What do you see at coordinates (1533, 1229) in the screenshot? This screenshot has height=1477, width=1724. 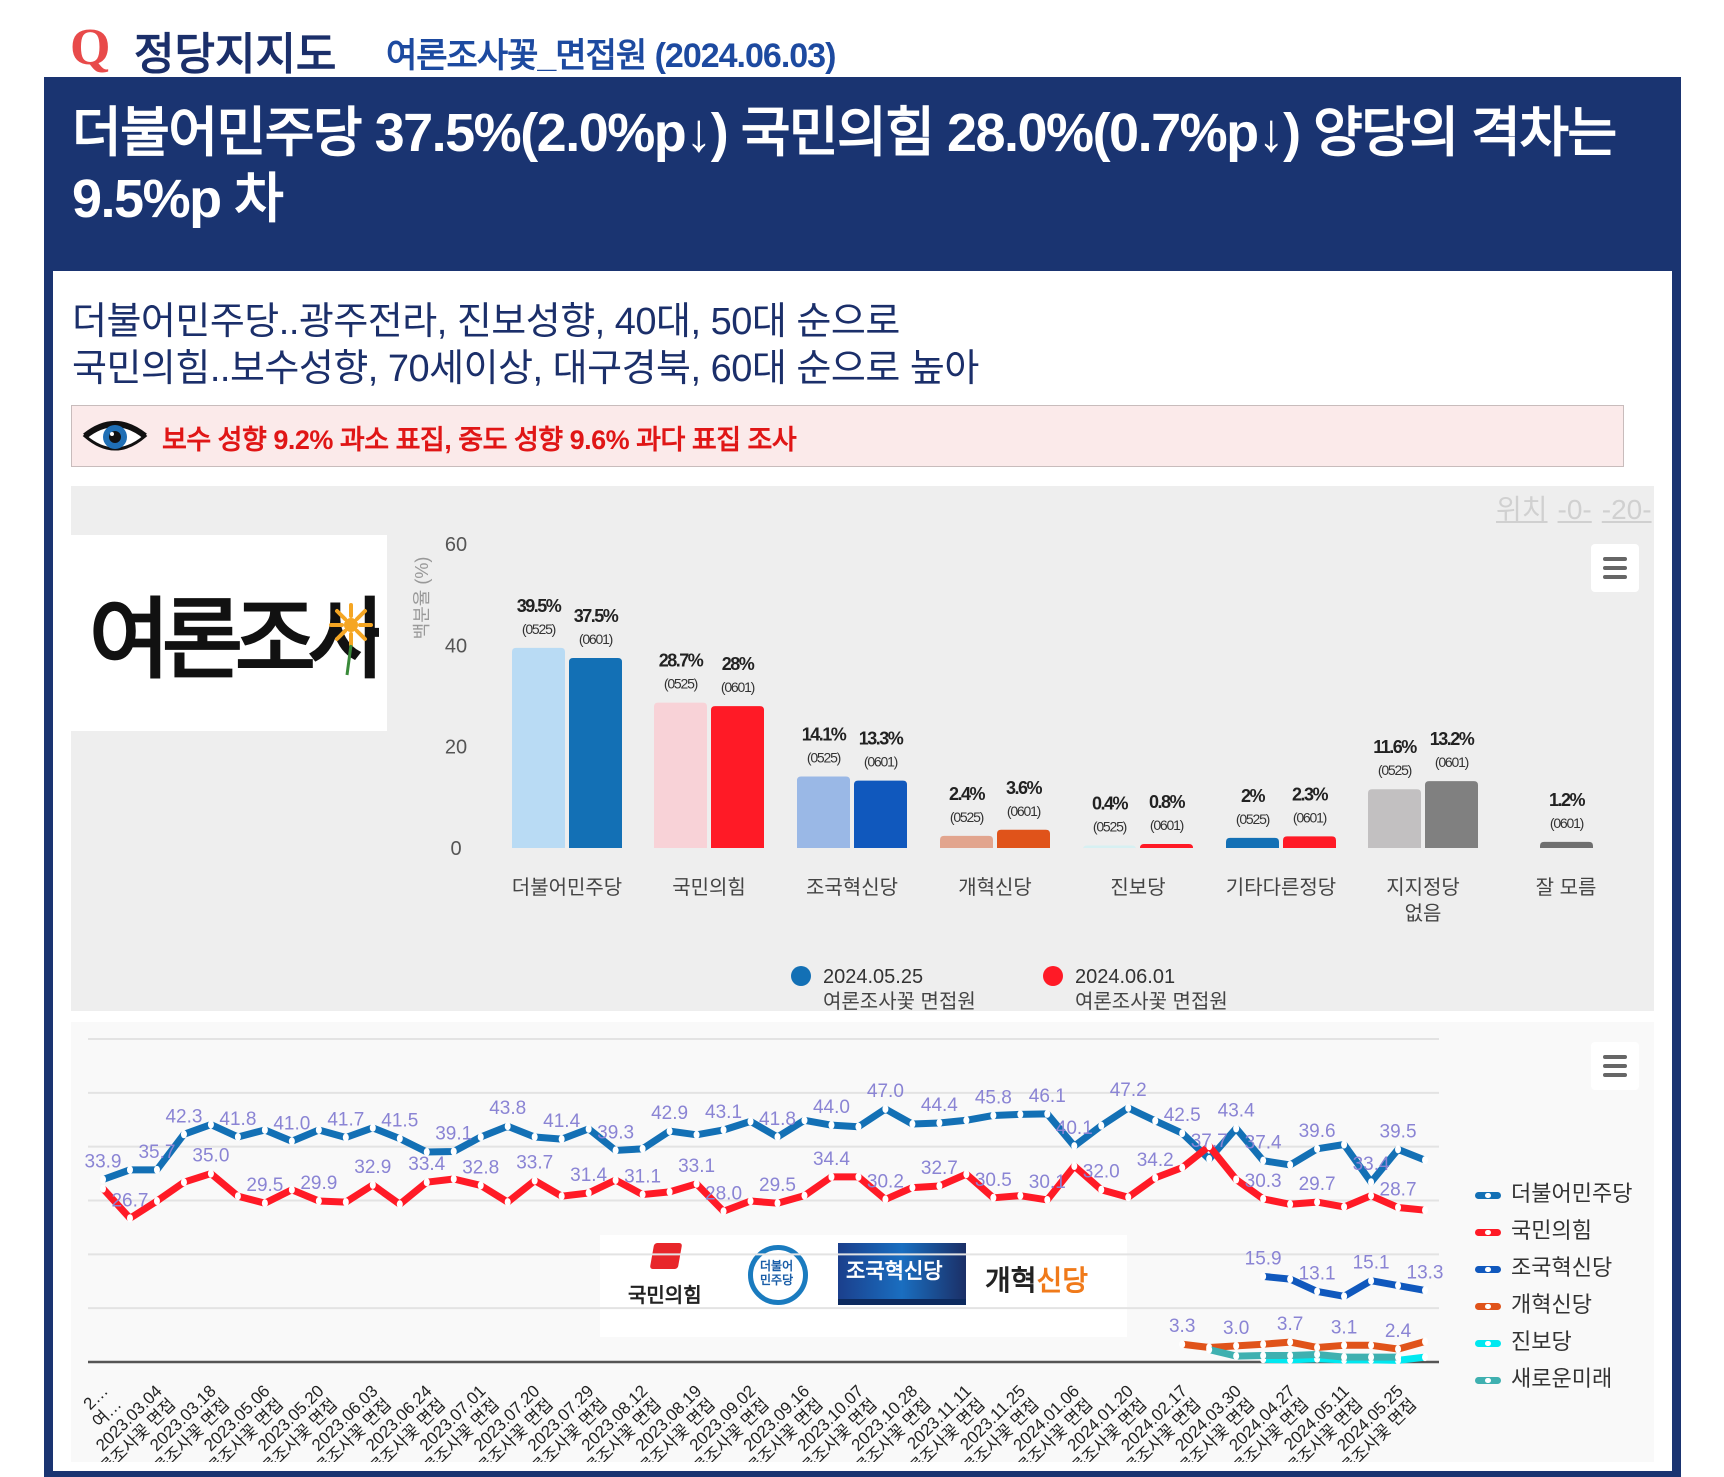 I see `legend-item-국민의힘: 국민의힘` at bounding box center [1533, 1229].